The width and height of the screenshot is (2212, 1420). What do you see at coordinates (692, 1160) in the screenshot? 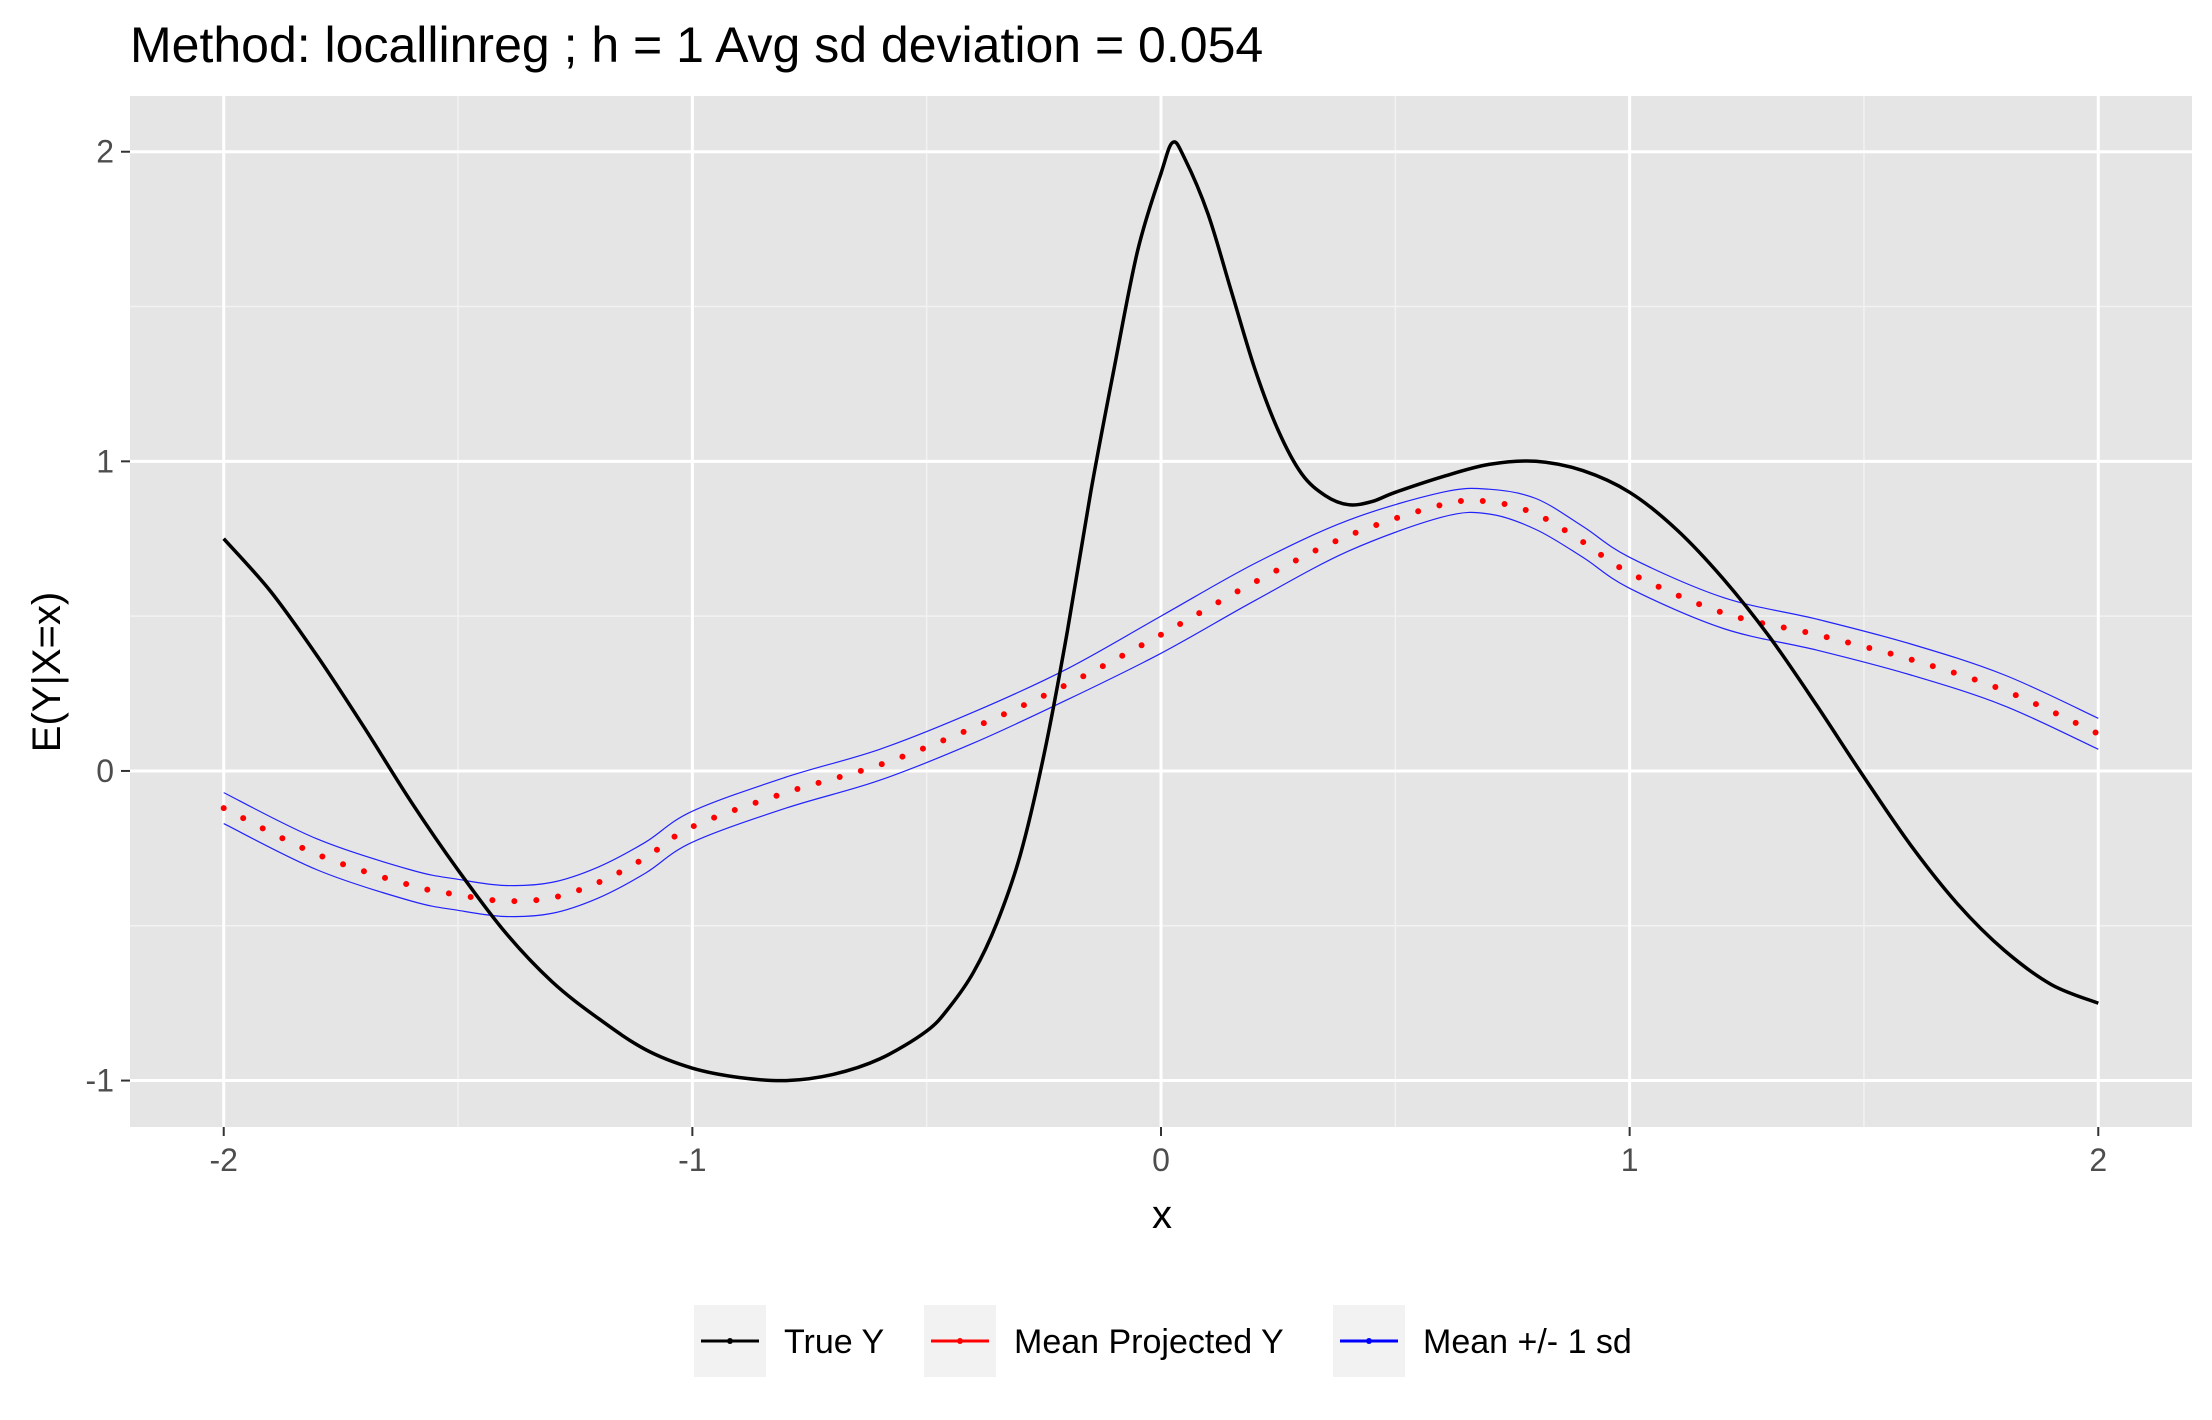
I see `x-tick-label: -1` at bounding box center [692, 1160].